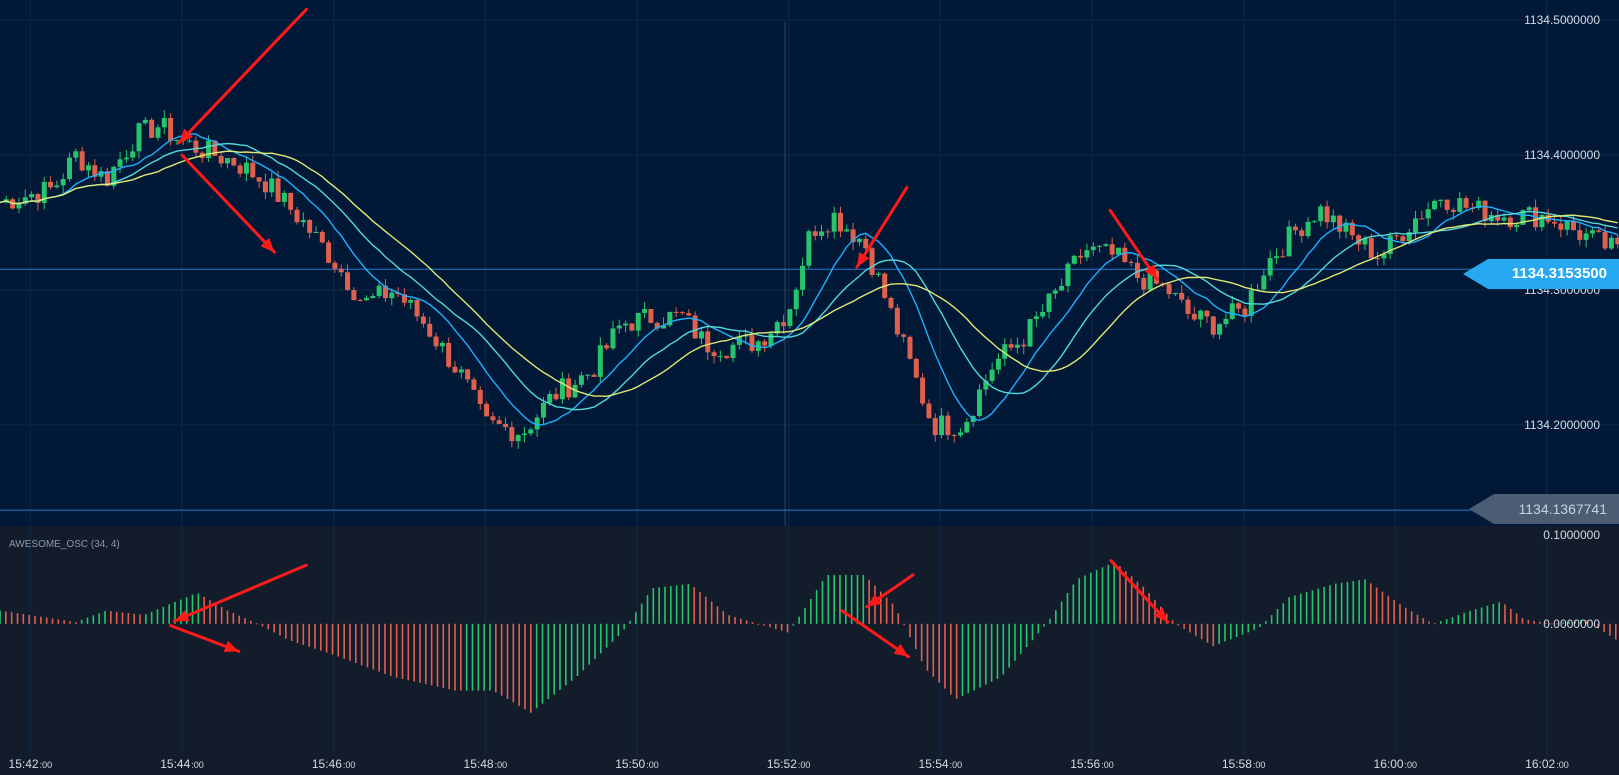 The height and width of the screenshot is (775, 1619). I want to click on time-axis-label: 15:50:00, so click(637, 764).